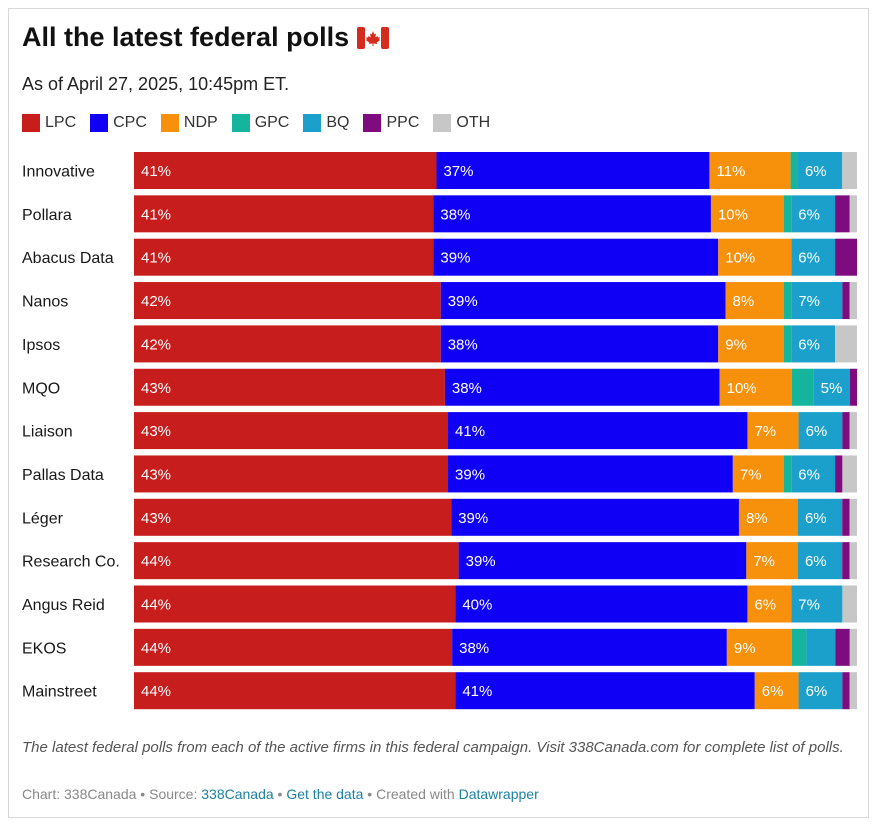  Describe the element at coordinates (169, 123) in the screenshot. I see `legend-swatch-ndp` at that location.